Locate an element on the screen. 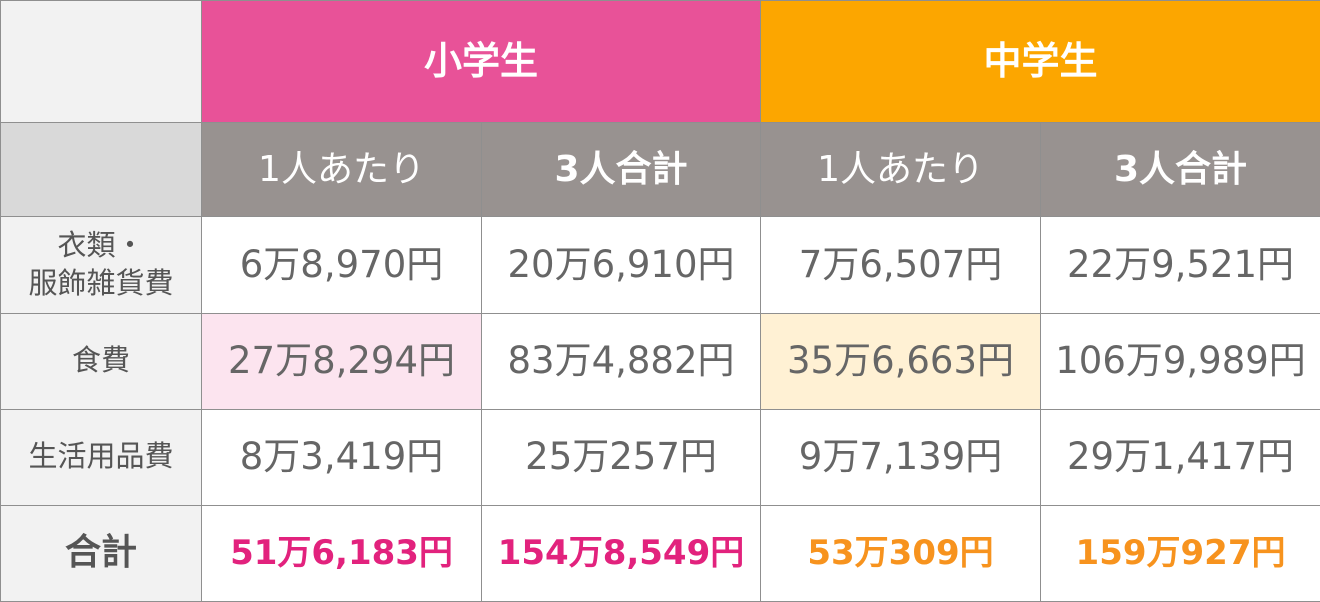 The image size is (1320, 602). corner-cell is located at coordinates (101, 62).